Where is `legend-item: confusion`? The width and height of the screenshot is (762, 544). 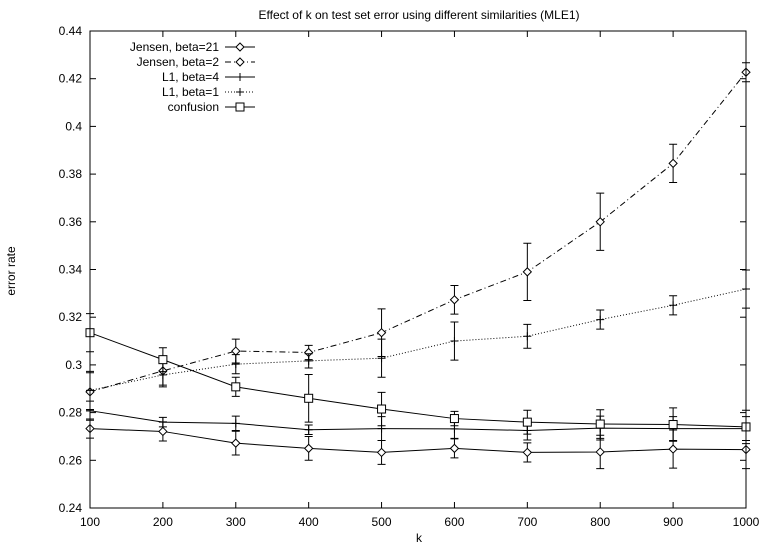
legend-item: confusion is located at coordinates (211, 107).